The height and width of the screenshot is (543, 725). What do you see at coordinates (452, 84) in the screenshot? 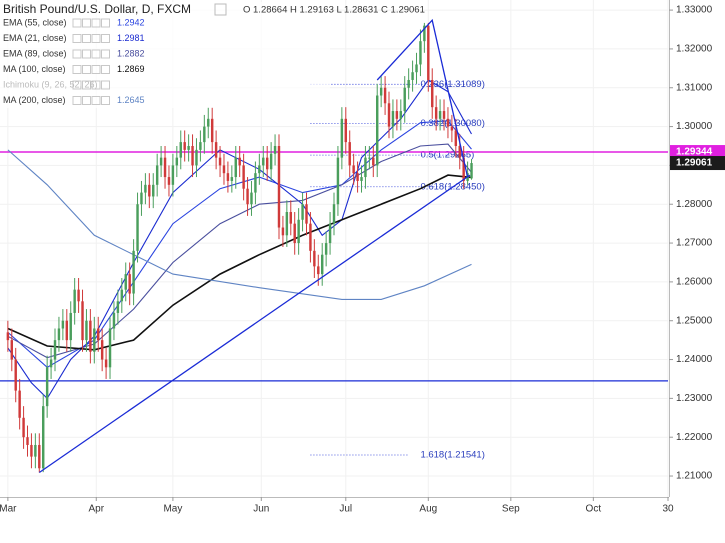
I see `fib-label: 0.236(1.31089)` at bounding box center [452, 84].